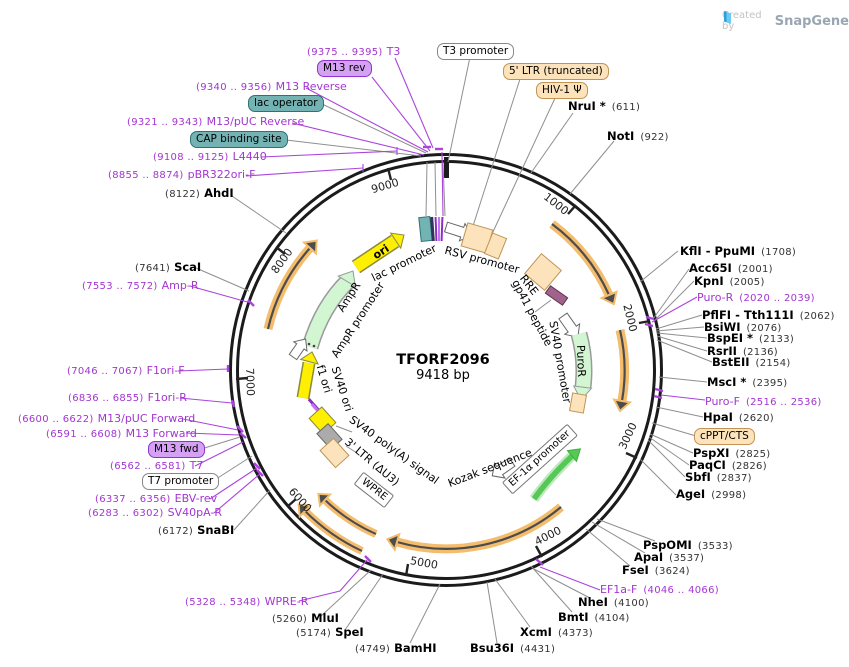 The image size is (849, 667). I want to click on name-text: SpeI, so click(349, 632).